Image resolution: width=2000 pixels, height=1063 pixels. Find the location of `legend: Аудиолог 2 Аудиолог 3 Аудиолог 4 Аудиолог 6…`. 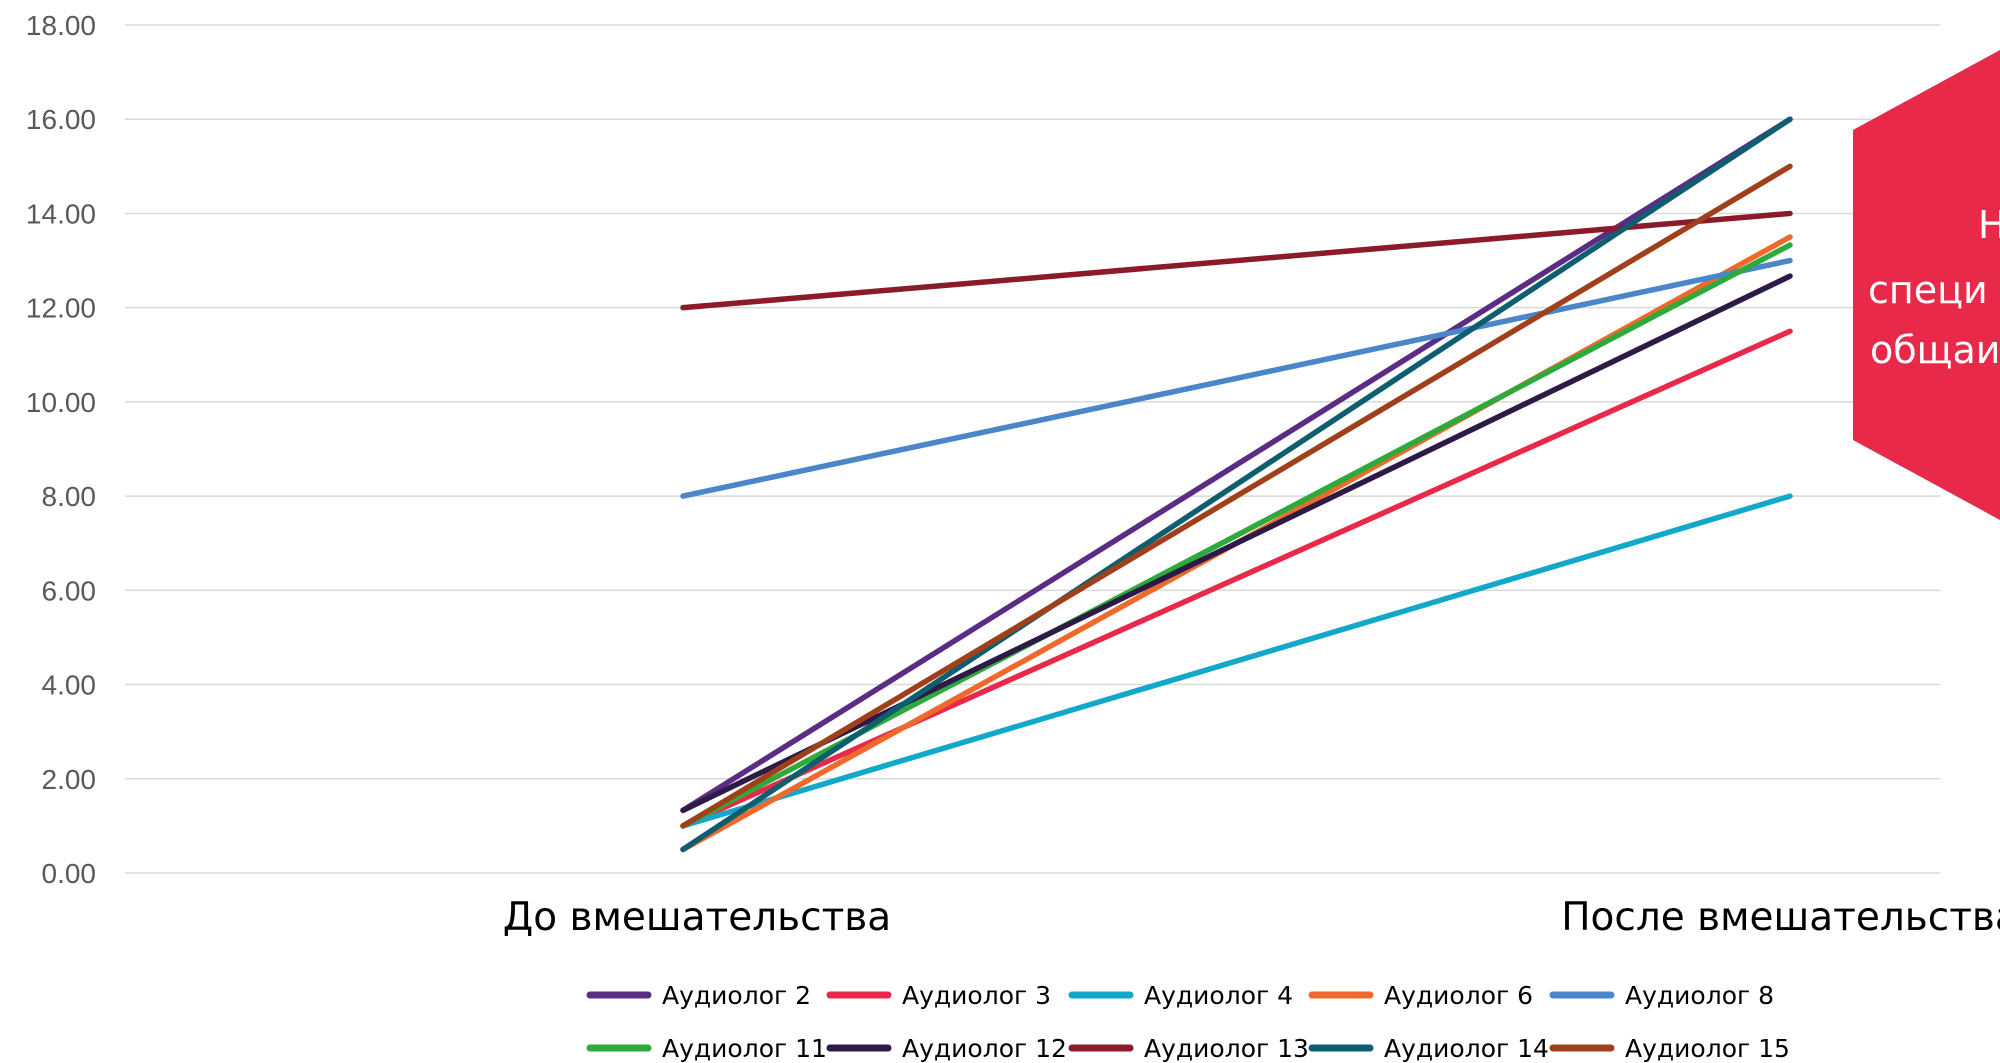

legend: Аудиолог 2 Аудиолог 3 Аудиолог 4 Аудиолог 6… is located at coordinates (1188, 1022).